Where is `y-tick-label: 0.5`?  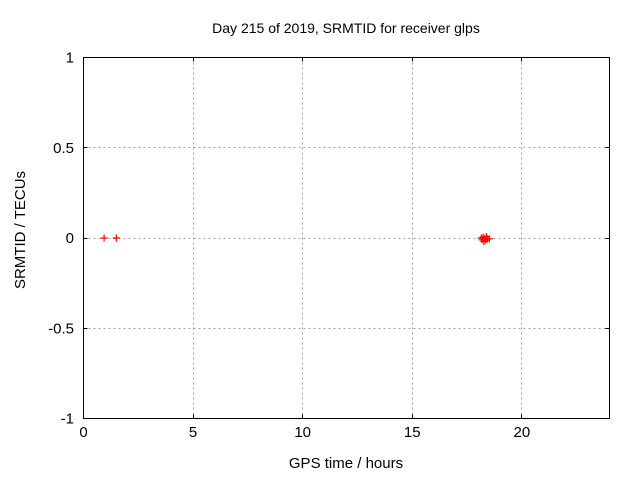
y-tick-label: 0.5 is located at coordinates (63, 148).